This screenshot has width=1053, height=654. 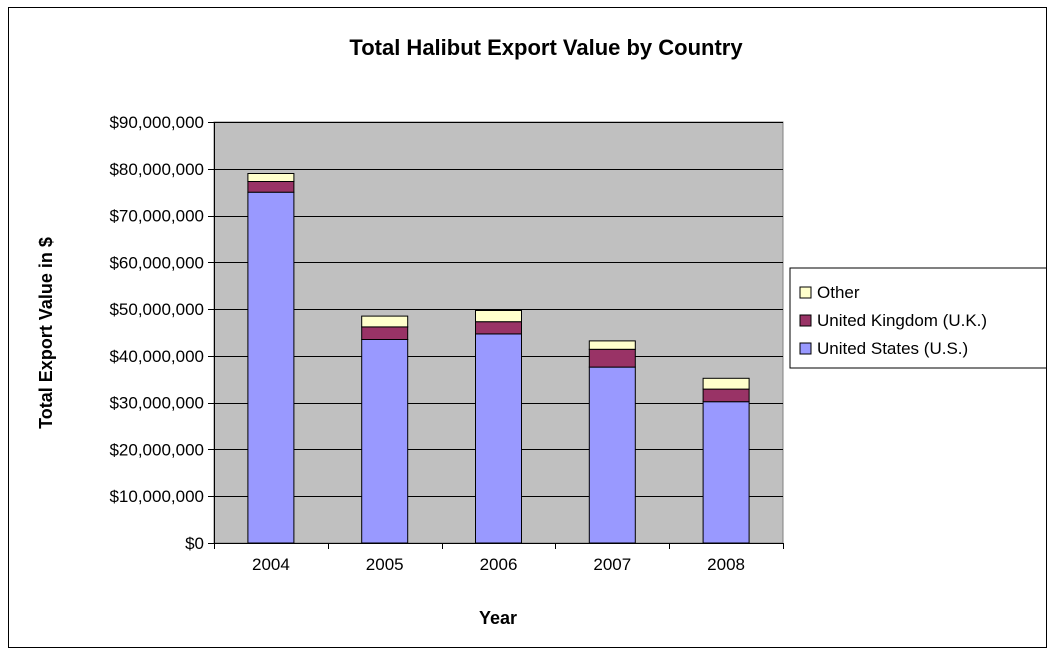 What do you see at coordinates (385, 564) in the screenshot?
I see `x-tick-label: 2005` at bounding box center [385, 564].